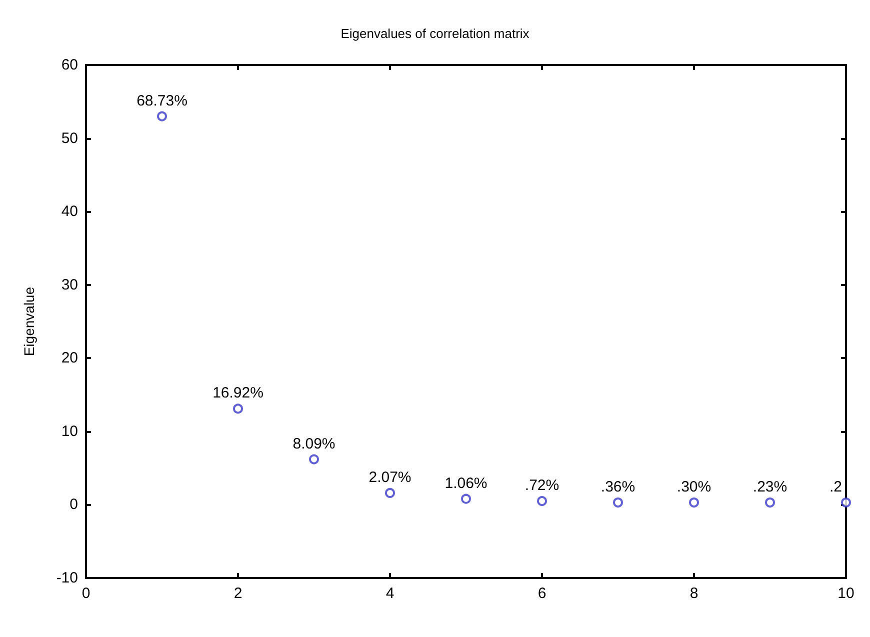 This screenshot has height=637, width=870. What do you see at coordinates (835, 487) in the screenshot?
I see `annotation: .2` at bounding box center [835, 487].